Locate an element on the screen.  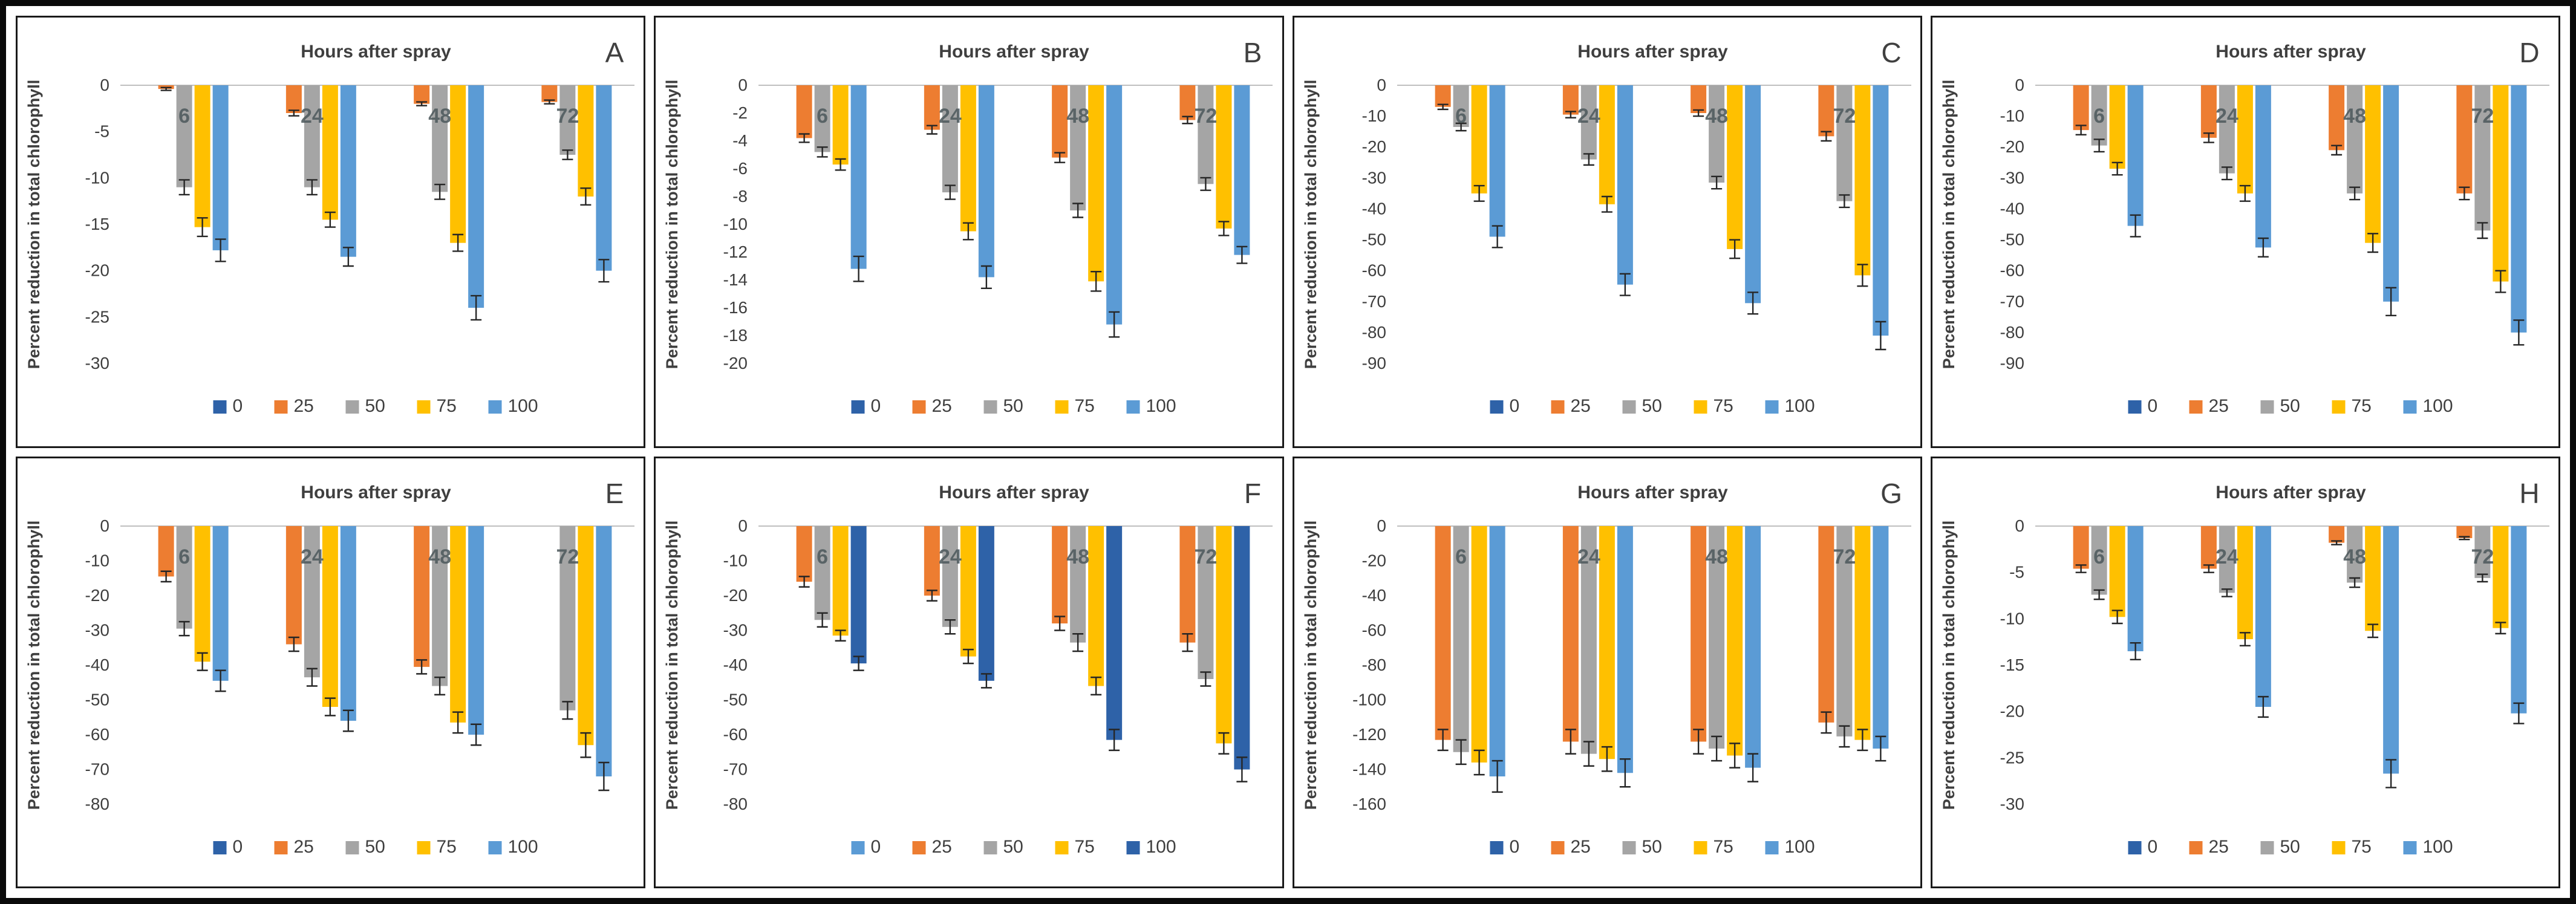
y-tick-label: -60 is located at coordinates (1374, 629).